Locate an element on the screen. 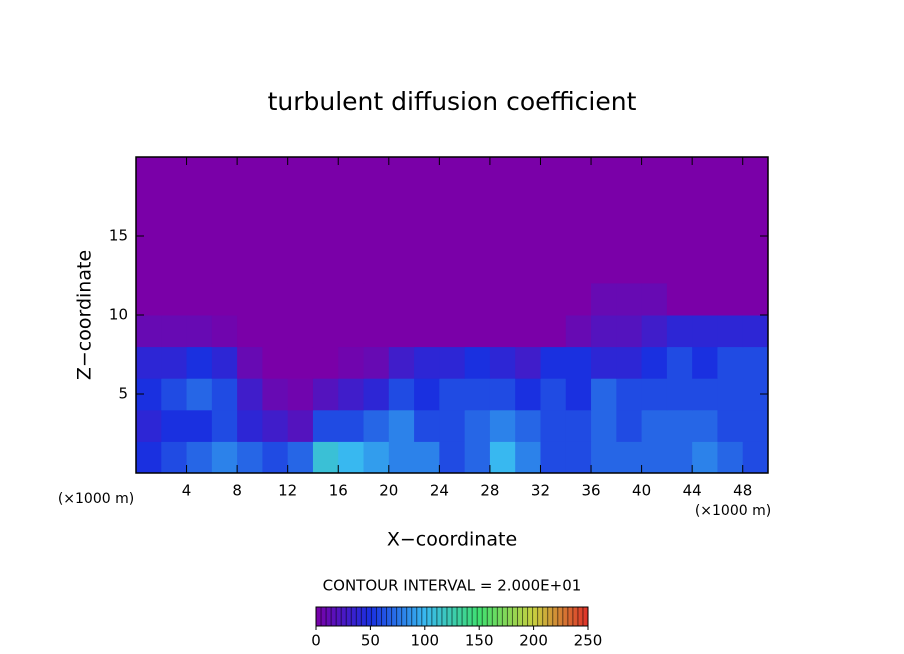 The width and height of the screenshot is (904, 654). x-tick-label: 16 is located at coordinates (338, 491).